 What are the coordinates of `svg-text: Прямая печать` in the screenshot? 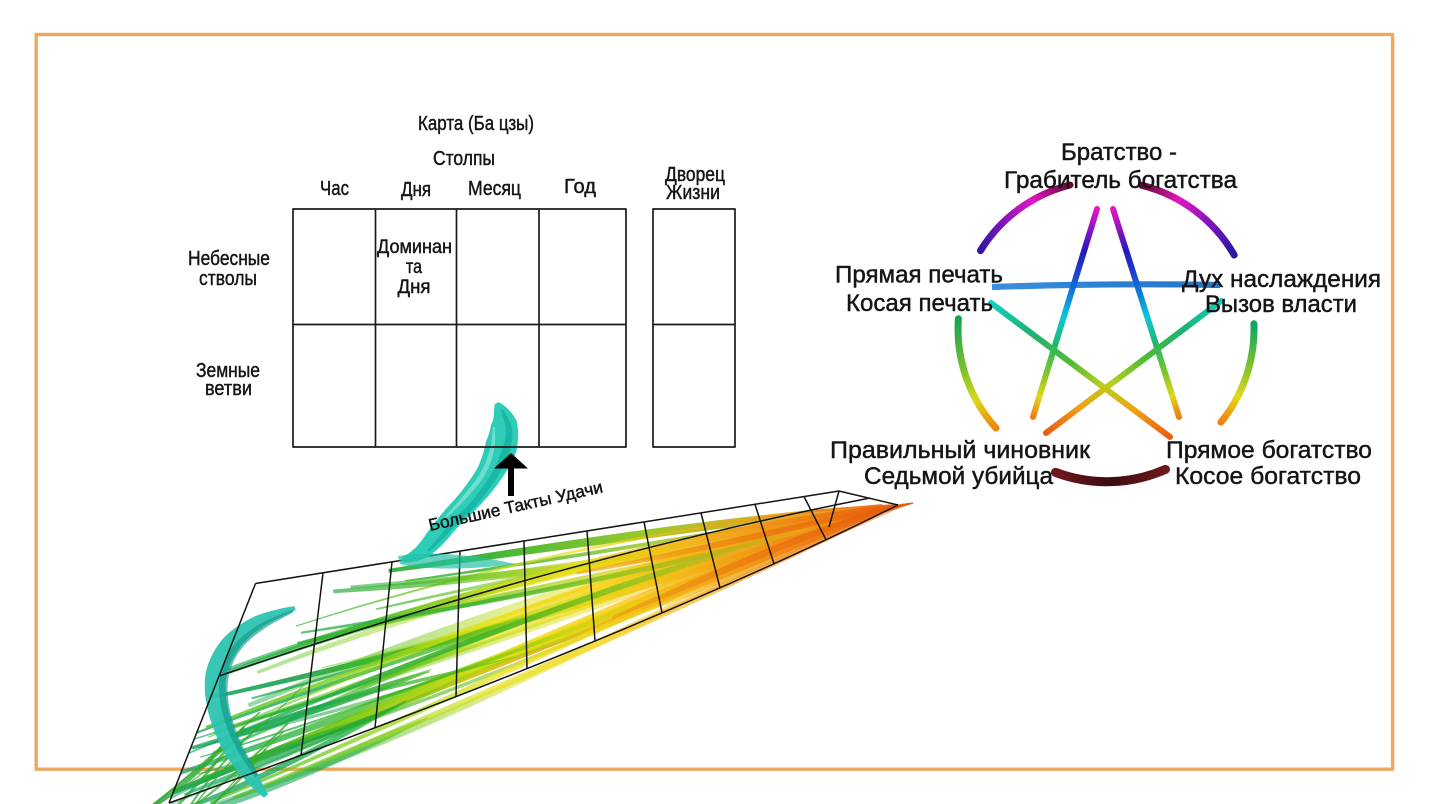 It's located at (919, 275).